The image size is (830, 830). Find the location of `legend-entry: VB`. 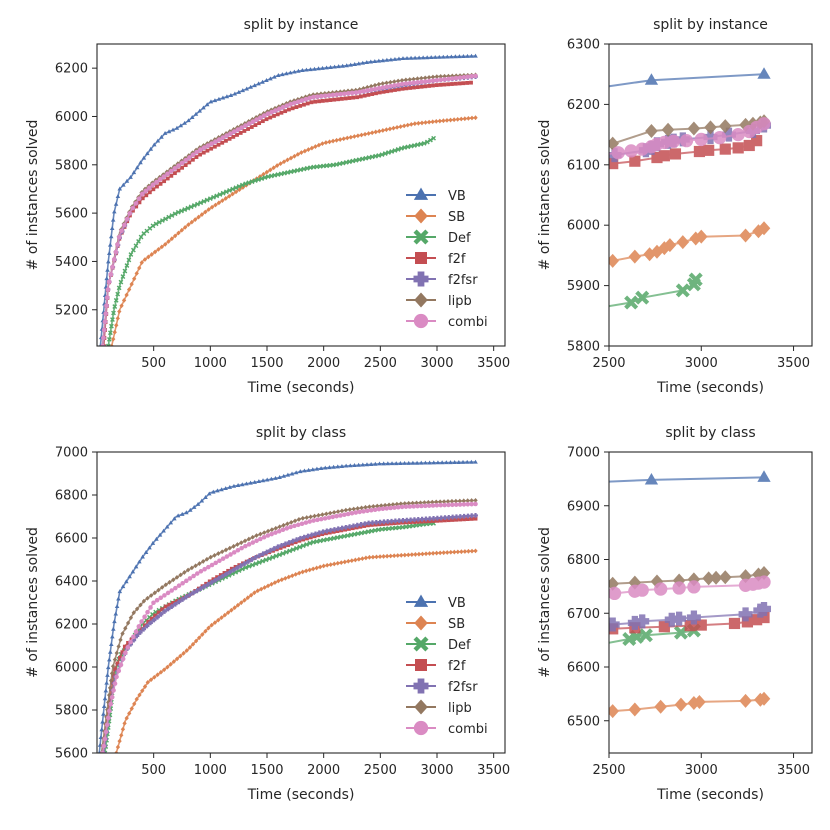

legend-entry: VB is located at coordinates (457, 603).